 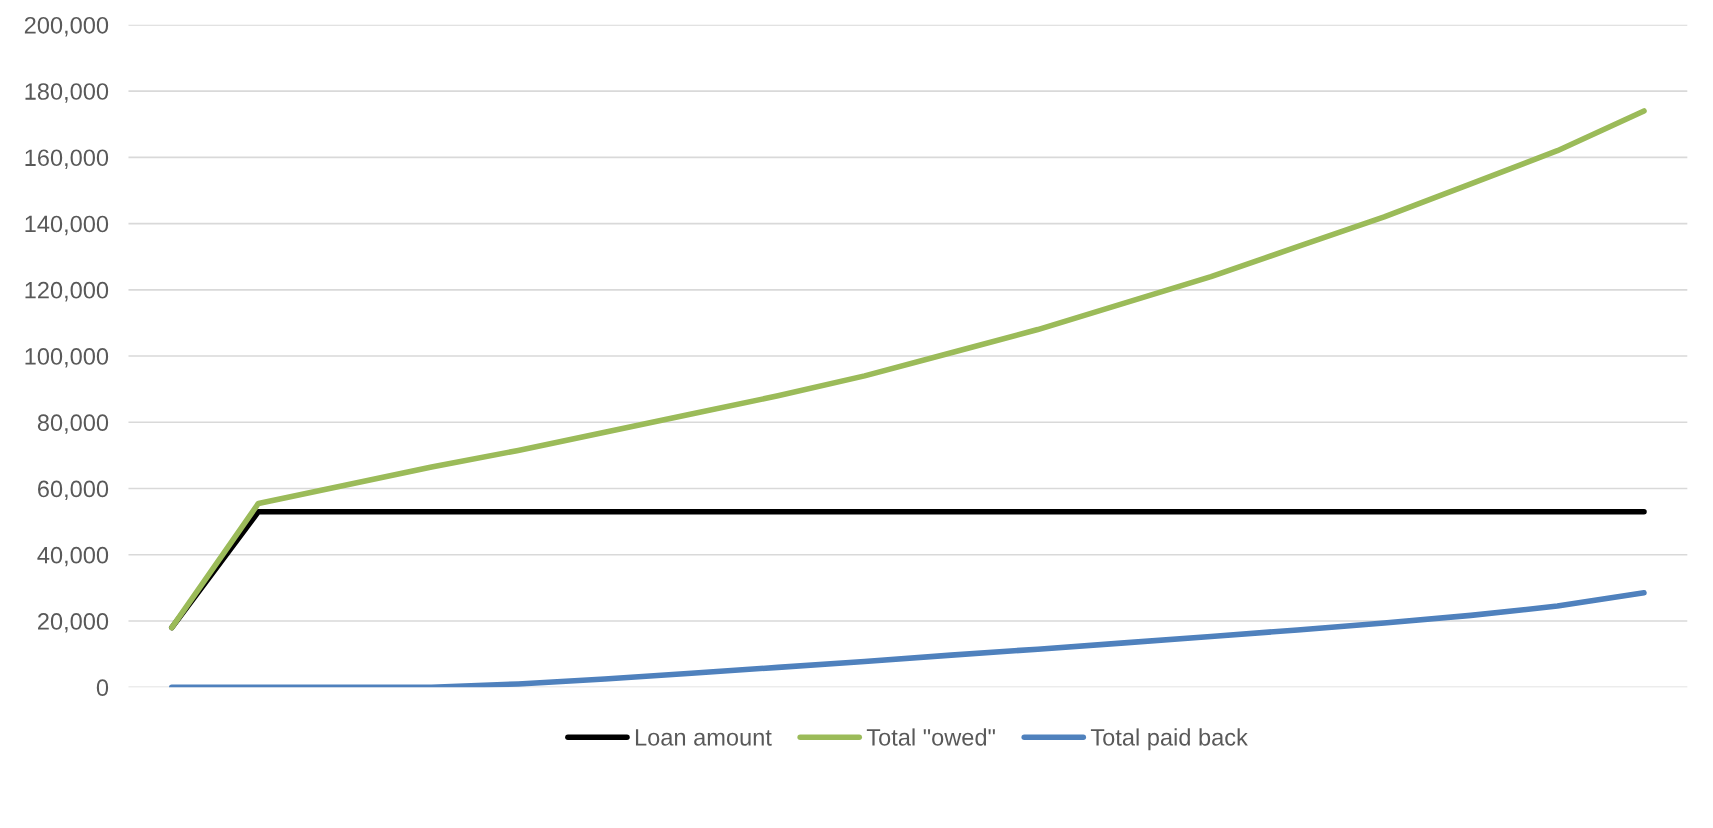 I want to click on y-tick-label: 0, so click(x=102, y=688).